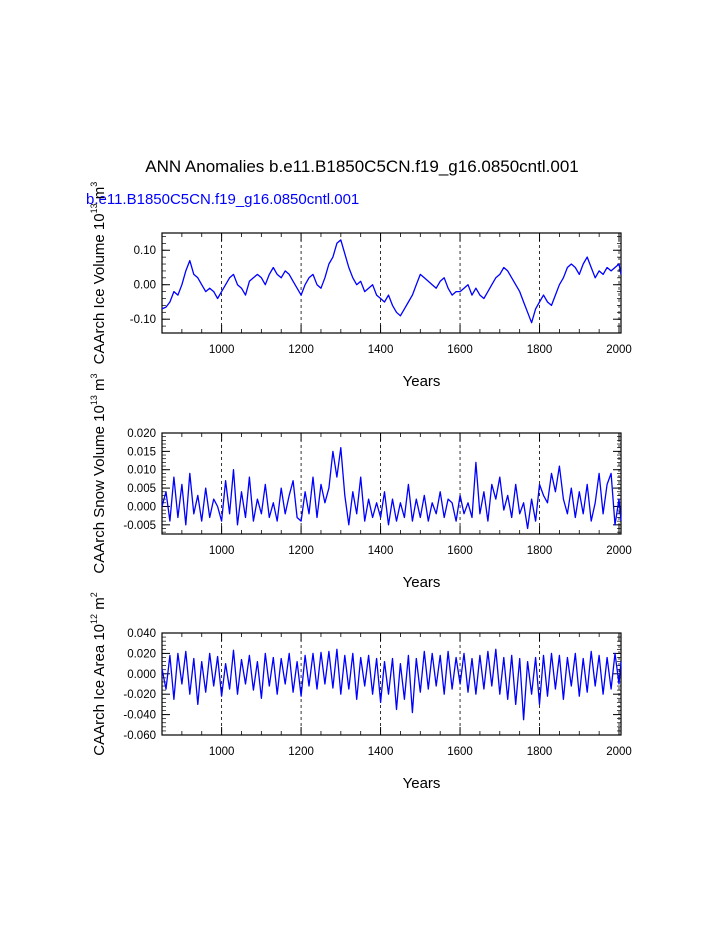 Image resolution: width=723 pixels, height=935 pixels. I want to click on y-tick-label: -0.10, so click(143, 320).